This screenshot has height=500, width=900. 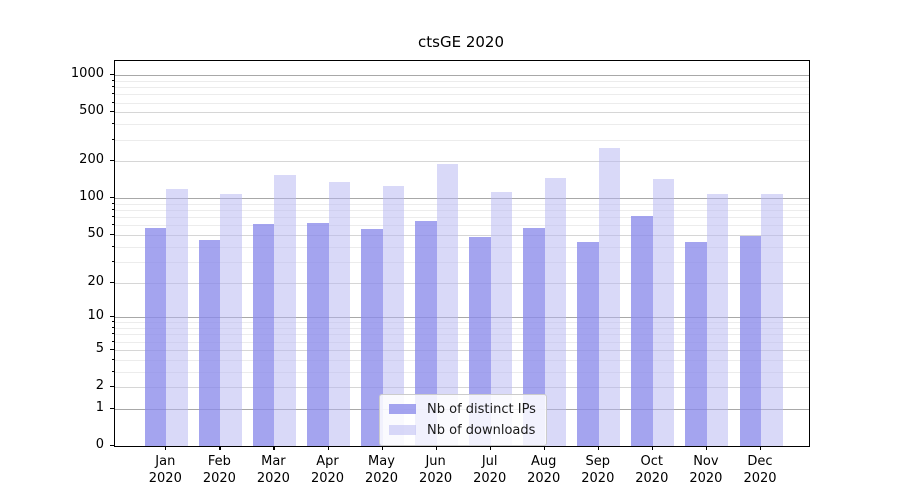 What do you see at coordinates (99, 348) in the screenshot?
I see `y-tick-label: 5` at bounding box center [99, 348].